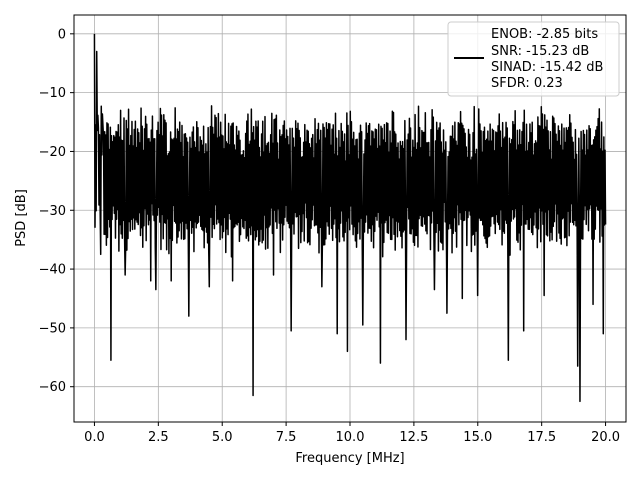 The image size is (640, 480). I want to click on y-tick-label: −60, so click(52, 387).